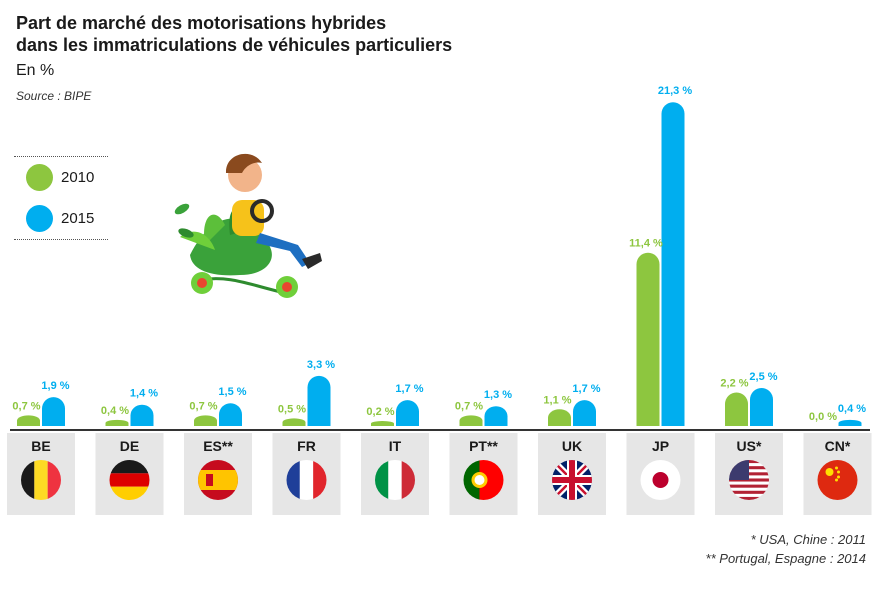 The height and width of the screenshot is (590, 880). What do you see at coordinates (837, 480) in the screenshot?
I see `china-flag-icon` at bounding box center [837, 480].